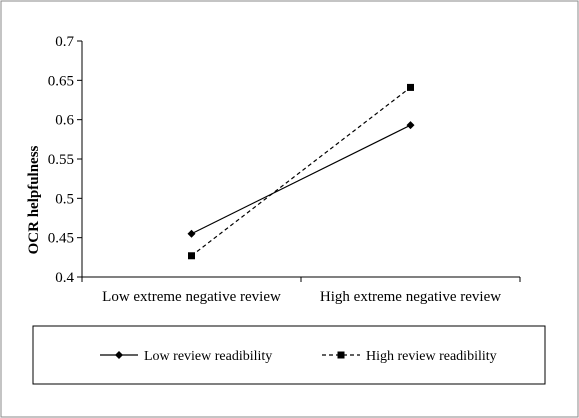 This screenshot has height=418, width=579. Describe the element at coordinates (208, 356) in the screenshot. I see `legend-label-1: Low review readibility` at that location.